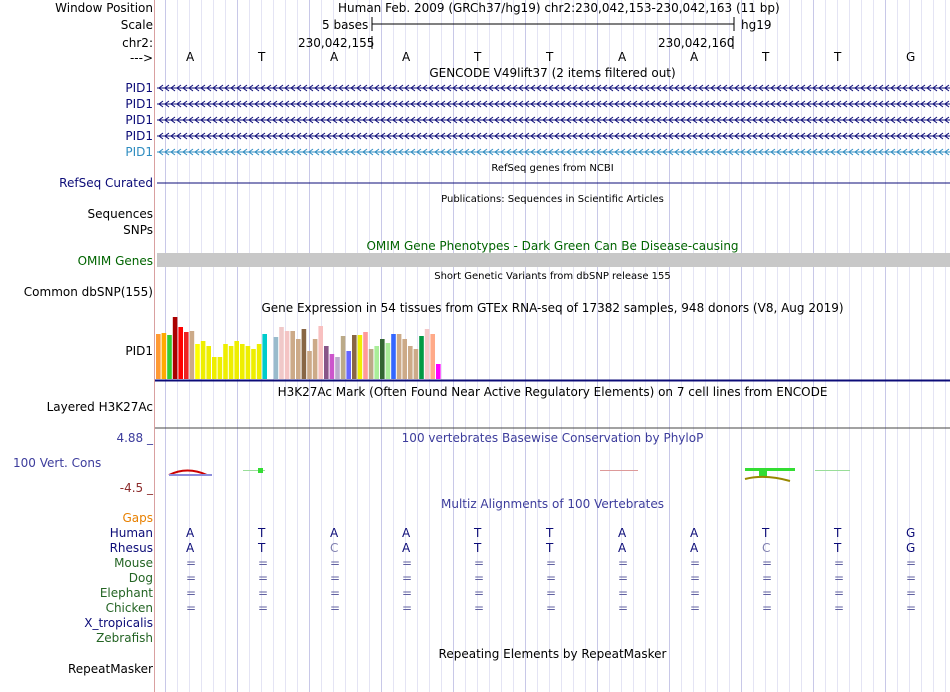 The image size is (950, 692). Describe the element at coordinates (88, 292) in the screenshot. I see `dbsnp-track-label: Common dbSNP(155)` at that location.